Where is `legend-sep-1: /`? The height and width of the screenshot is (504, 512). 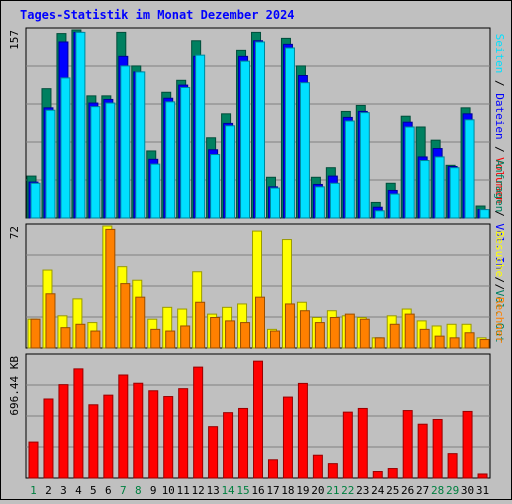 legend-sep-1: / is located at coordinates (499, 214).